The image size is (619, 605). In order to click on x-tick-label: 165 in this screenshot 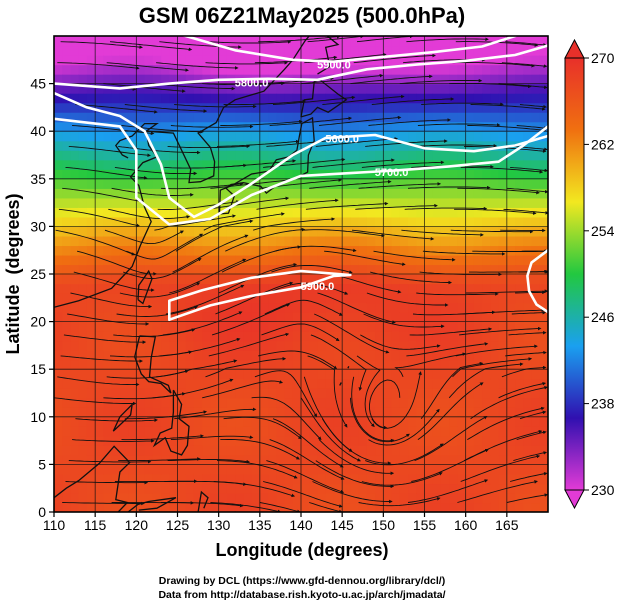, I will do `click(507, 525)`.